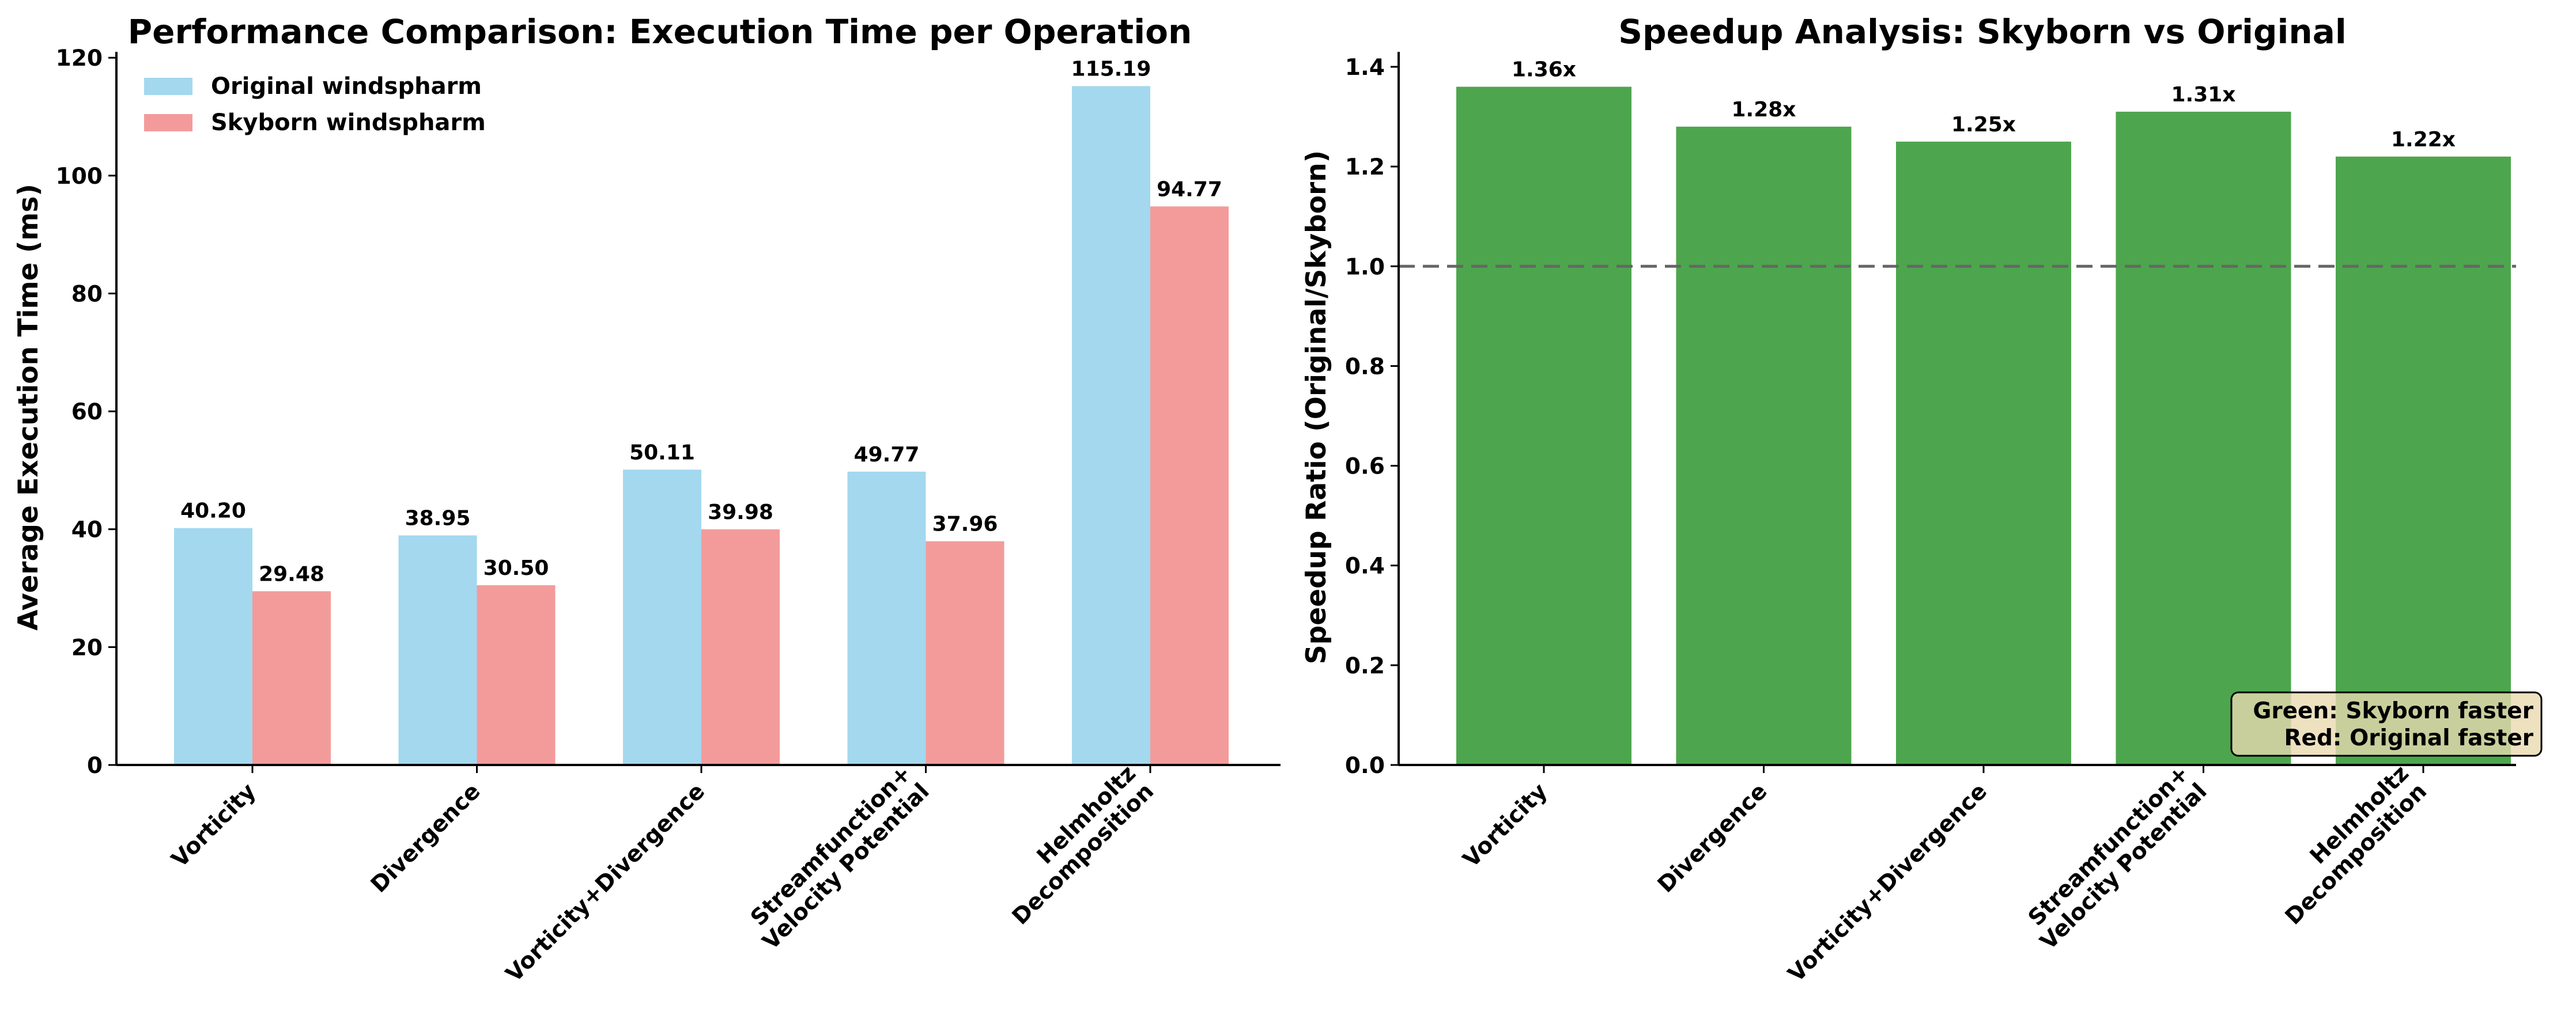  Describe the element at coordinates (1365, 766) in the screenshot. I see `y-tick-label: 0.0` at that location.